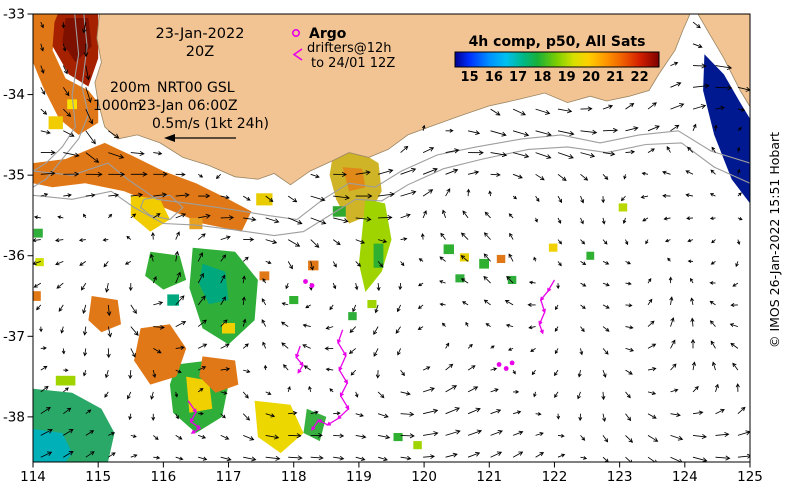 Image resolution: width=791 pixels, height=492 pixels. I want to click on drifter-marker-icon, so click(297, 54).